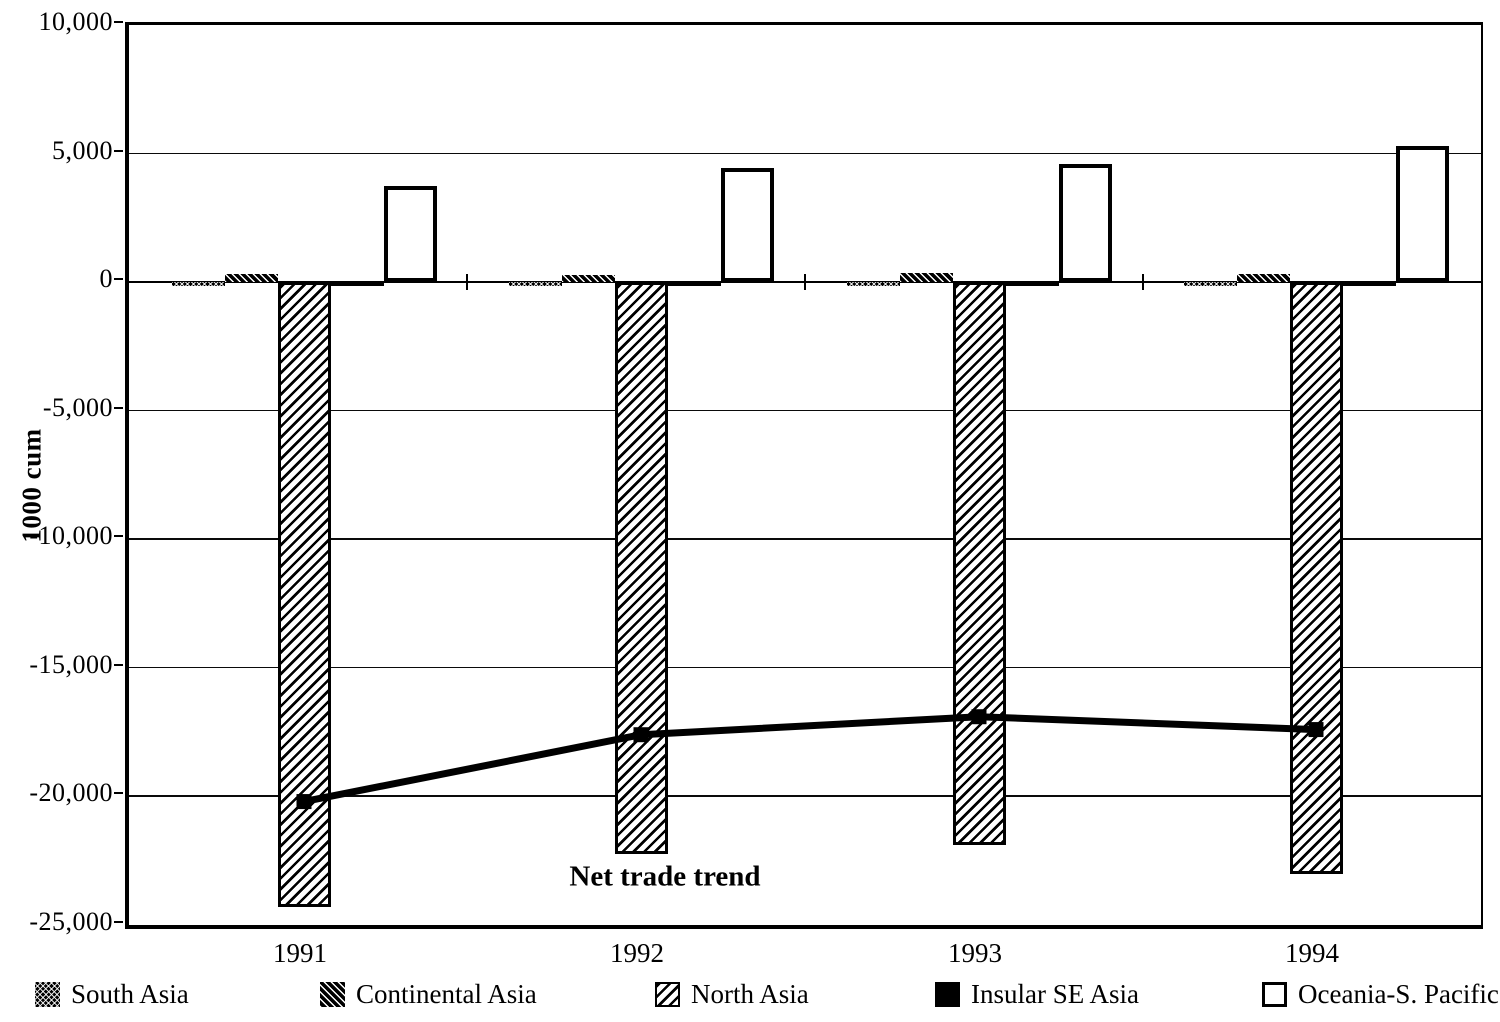 The width and height of the screenshot is (1500, 1022). Describe the element at coordinates (71, 921) in the screenshot. I see `y-tick-label: -25,000` at that location.